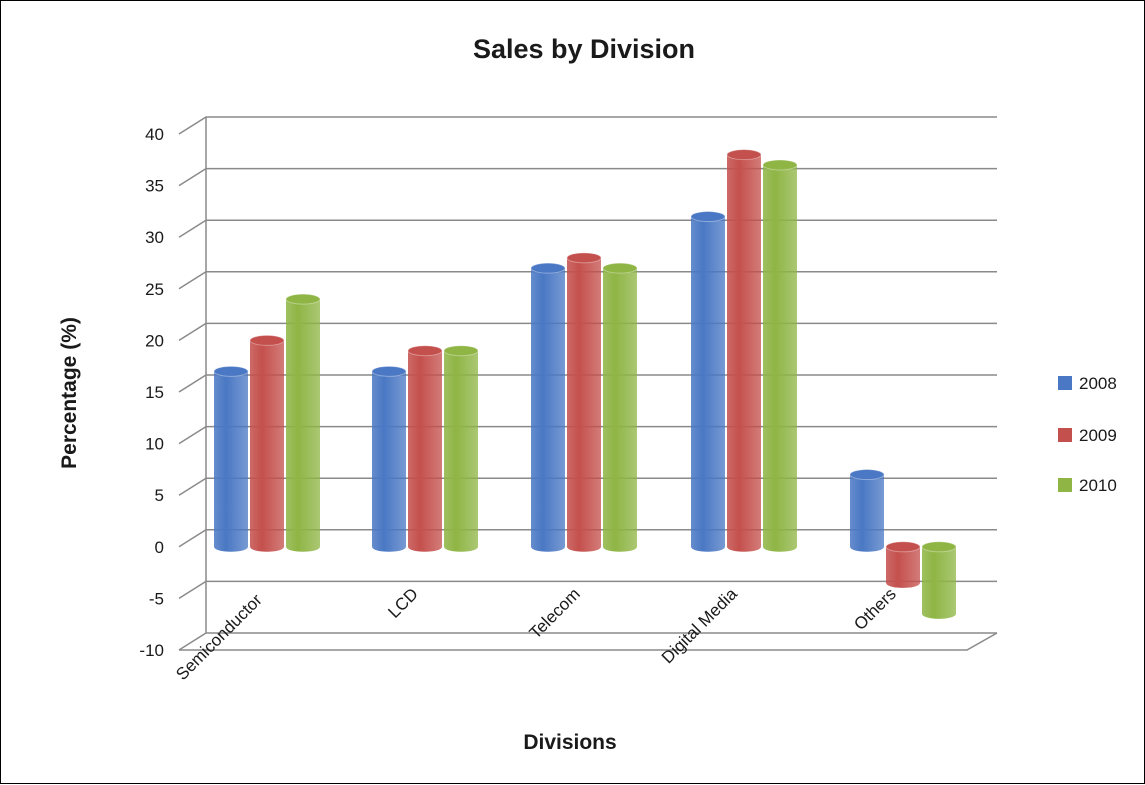  I want to click on x-category-label: LCD, so click(402, 602).